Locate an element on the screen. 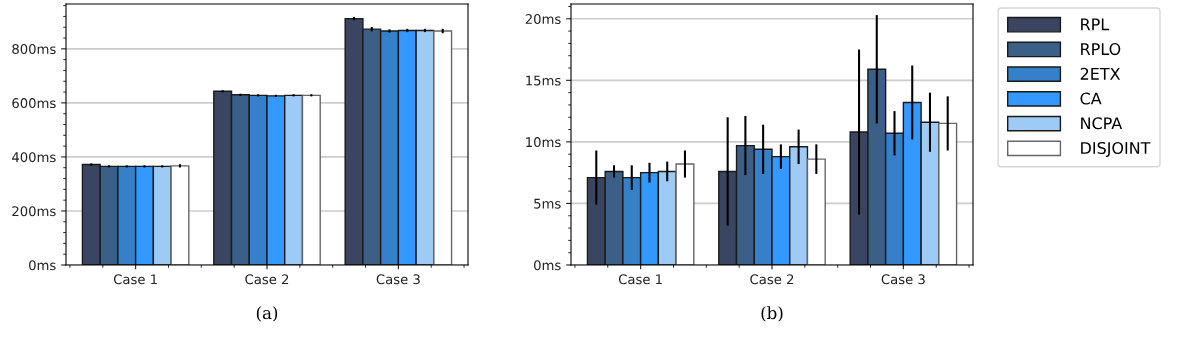  y-tick-label: 600ms is located at coordinates (34, 103).